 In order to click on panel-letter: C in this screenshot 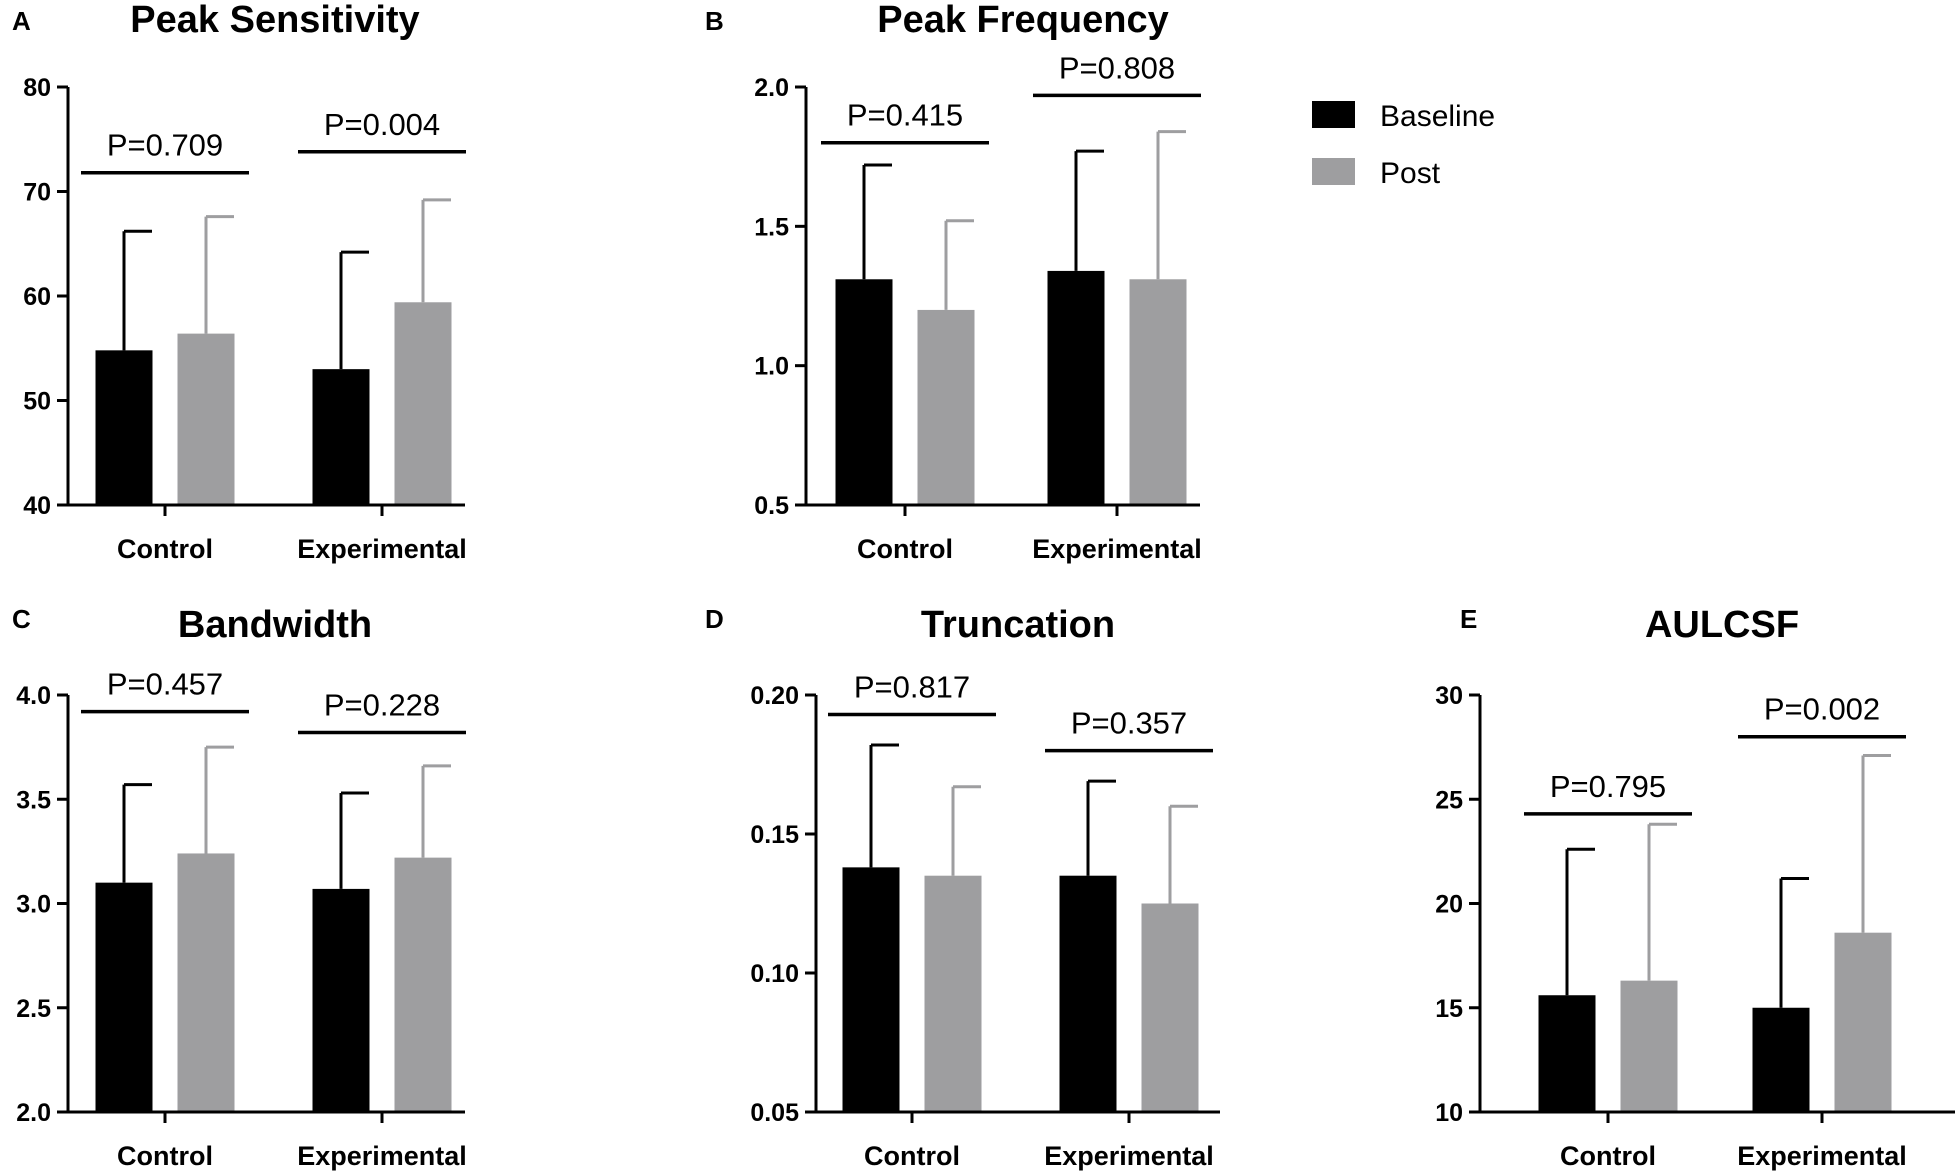, I will do `click(21, 619)`.